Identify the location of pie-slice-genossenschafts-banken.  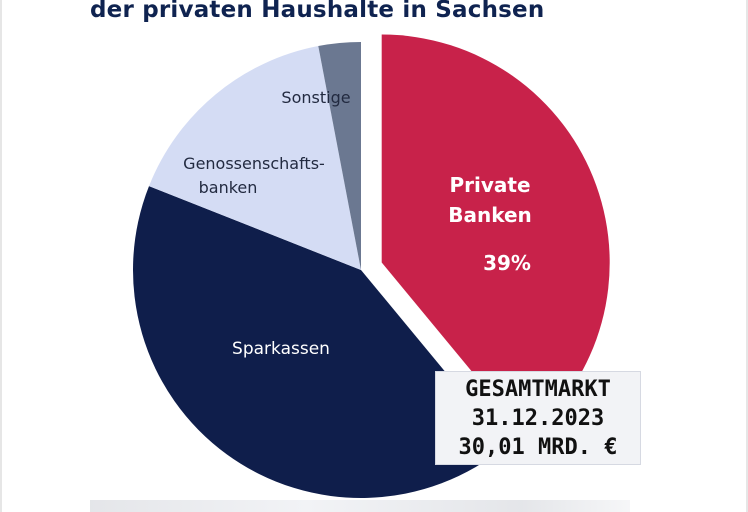
(255, 158).